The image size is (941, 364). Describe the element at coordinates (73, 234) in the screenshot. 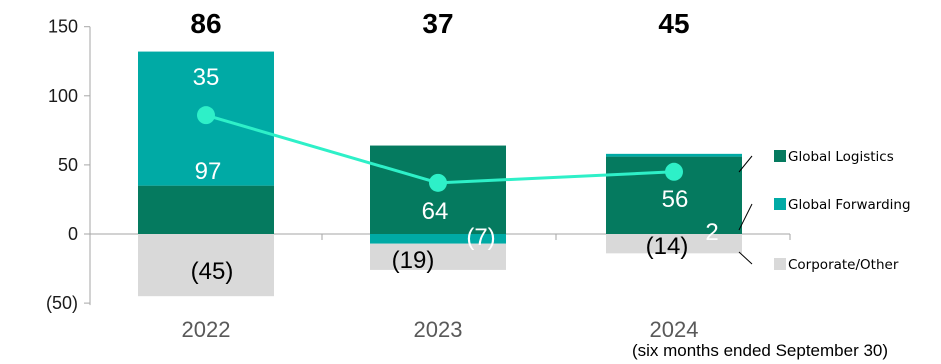

I see `y-tick-label: 0` at that location.